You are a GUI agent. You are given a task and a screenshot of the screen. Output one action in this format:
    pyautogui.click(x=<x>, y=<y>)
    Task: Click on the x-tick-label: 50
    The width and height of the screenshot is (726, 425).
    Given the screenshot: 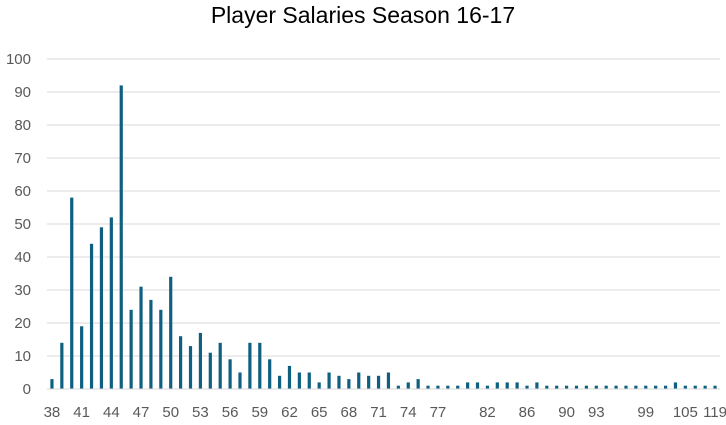 What is the action you would take?
    pyautogui.click(x=170, y=412)
    